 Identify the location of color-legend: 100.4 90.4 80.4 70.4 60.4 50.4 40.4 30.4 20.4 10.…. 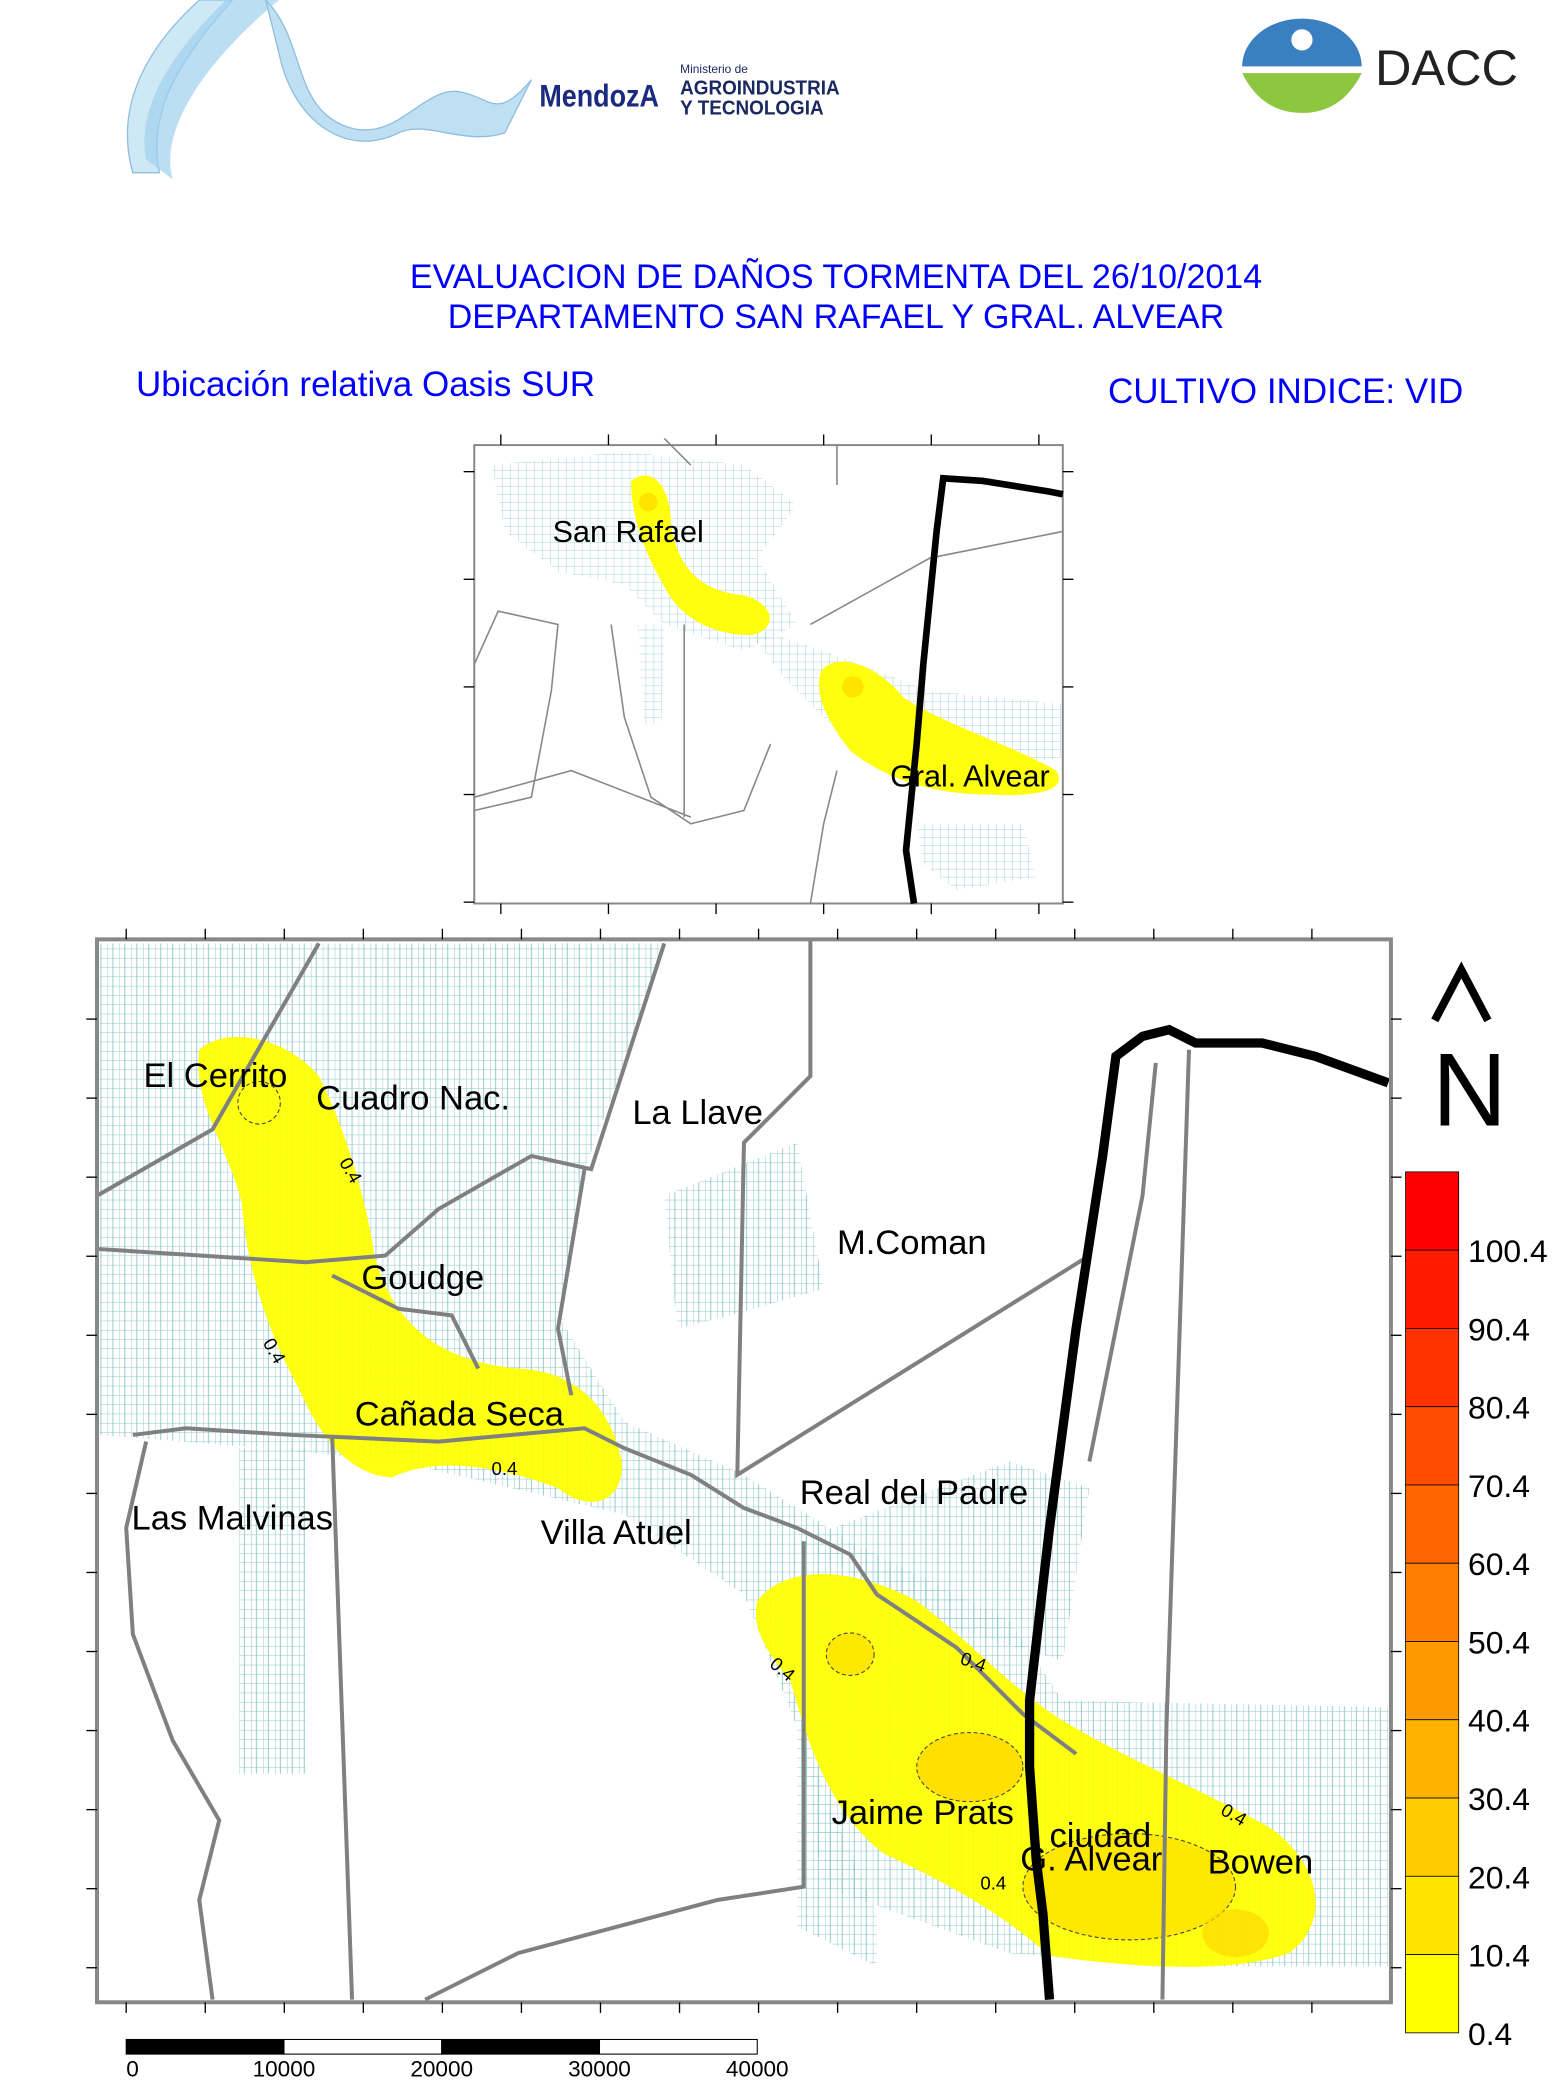
(1476, 1611).